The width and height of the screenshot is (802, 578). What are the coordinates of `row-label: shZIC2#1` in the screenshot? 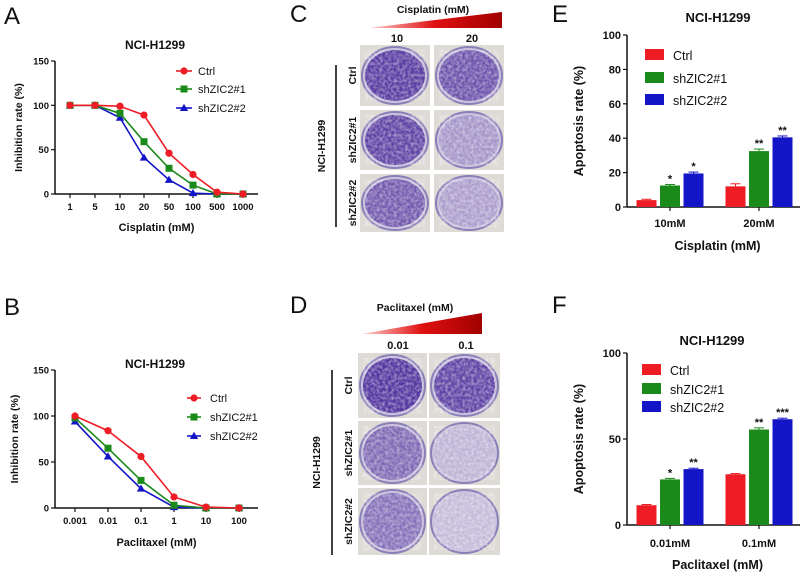 It's located at (349, 452).